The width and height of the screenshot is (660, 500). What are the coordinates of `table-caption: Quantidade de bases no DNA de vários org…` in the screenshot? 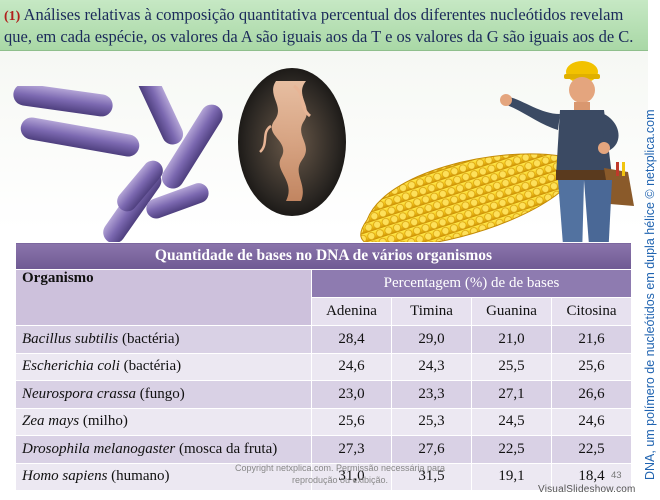 It's located at (323, 256).